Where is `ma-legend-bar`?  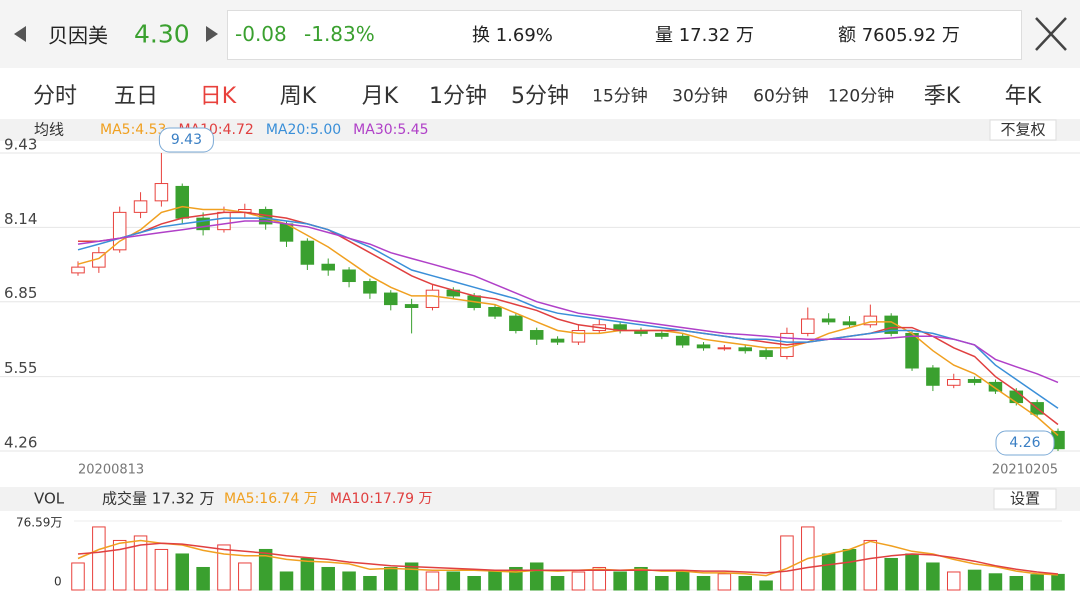
ma-legend-bar is located at coordinates (540, 130).